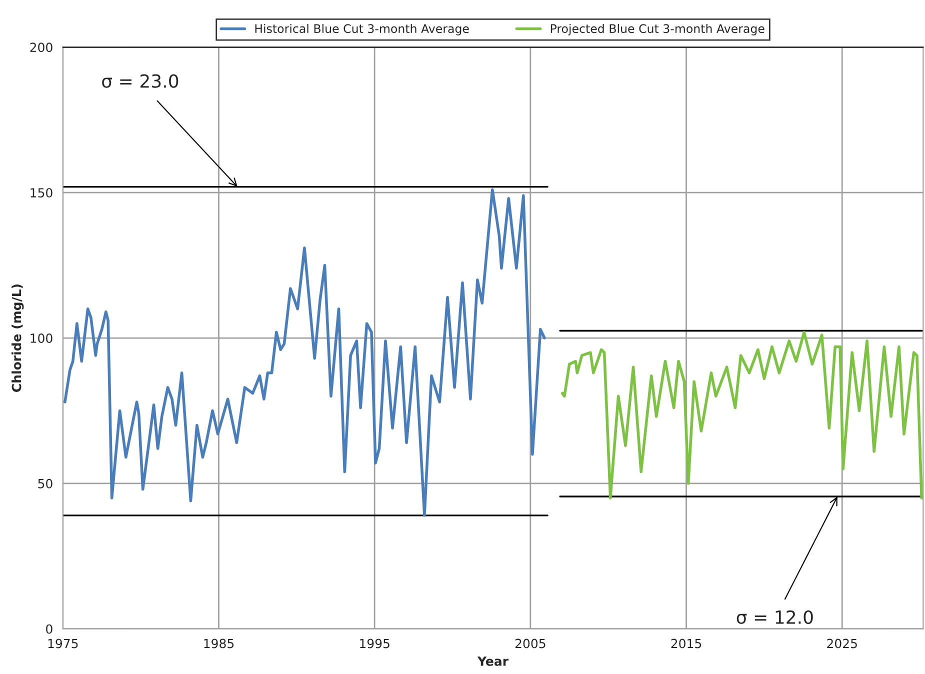 The image size is (925, 674). I want to click on annotation: σ = 12.0, so click(774, 617).